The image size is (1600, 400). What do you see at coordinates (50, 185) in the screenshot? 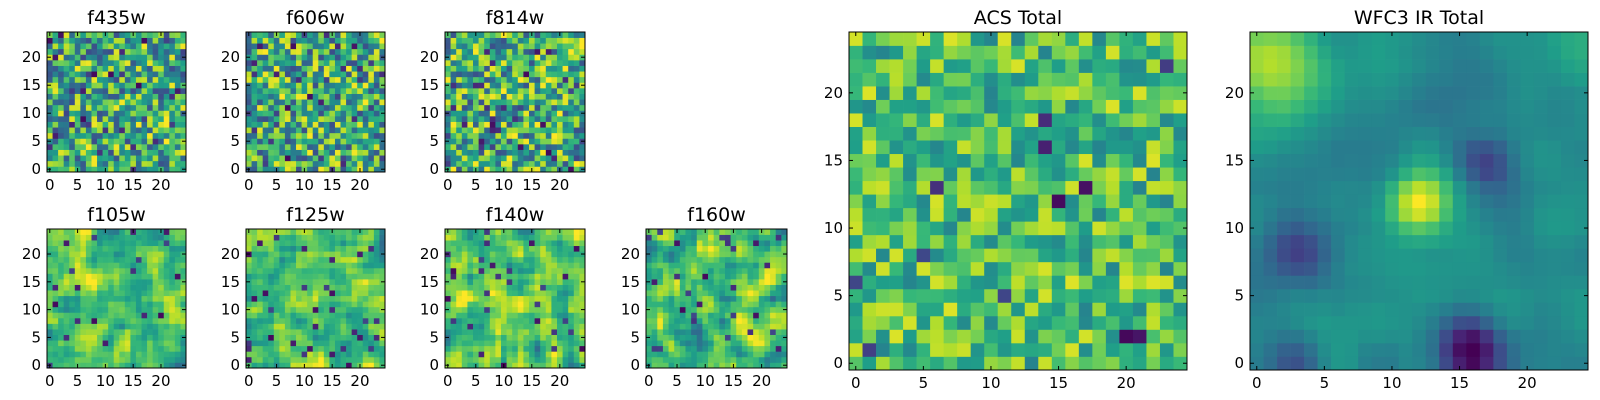
I see `x-tick-label: 0` at bounding box center [50, 185].